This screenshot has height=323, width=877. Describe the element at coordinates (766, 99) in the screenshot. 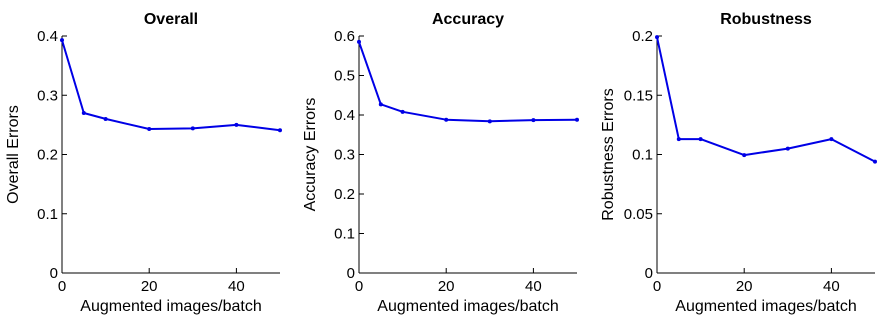

I see `robustness-series-line` at that location.